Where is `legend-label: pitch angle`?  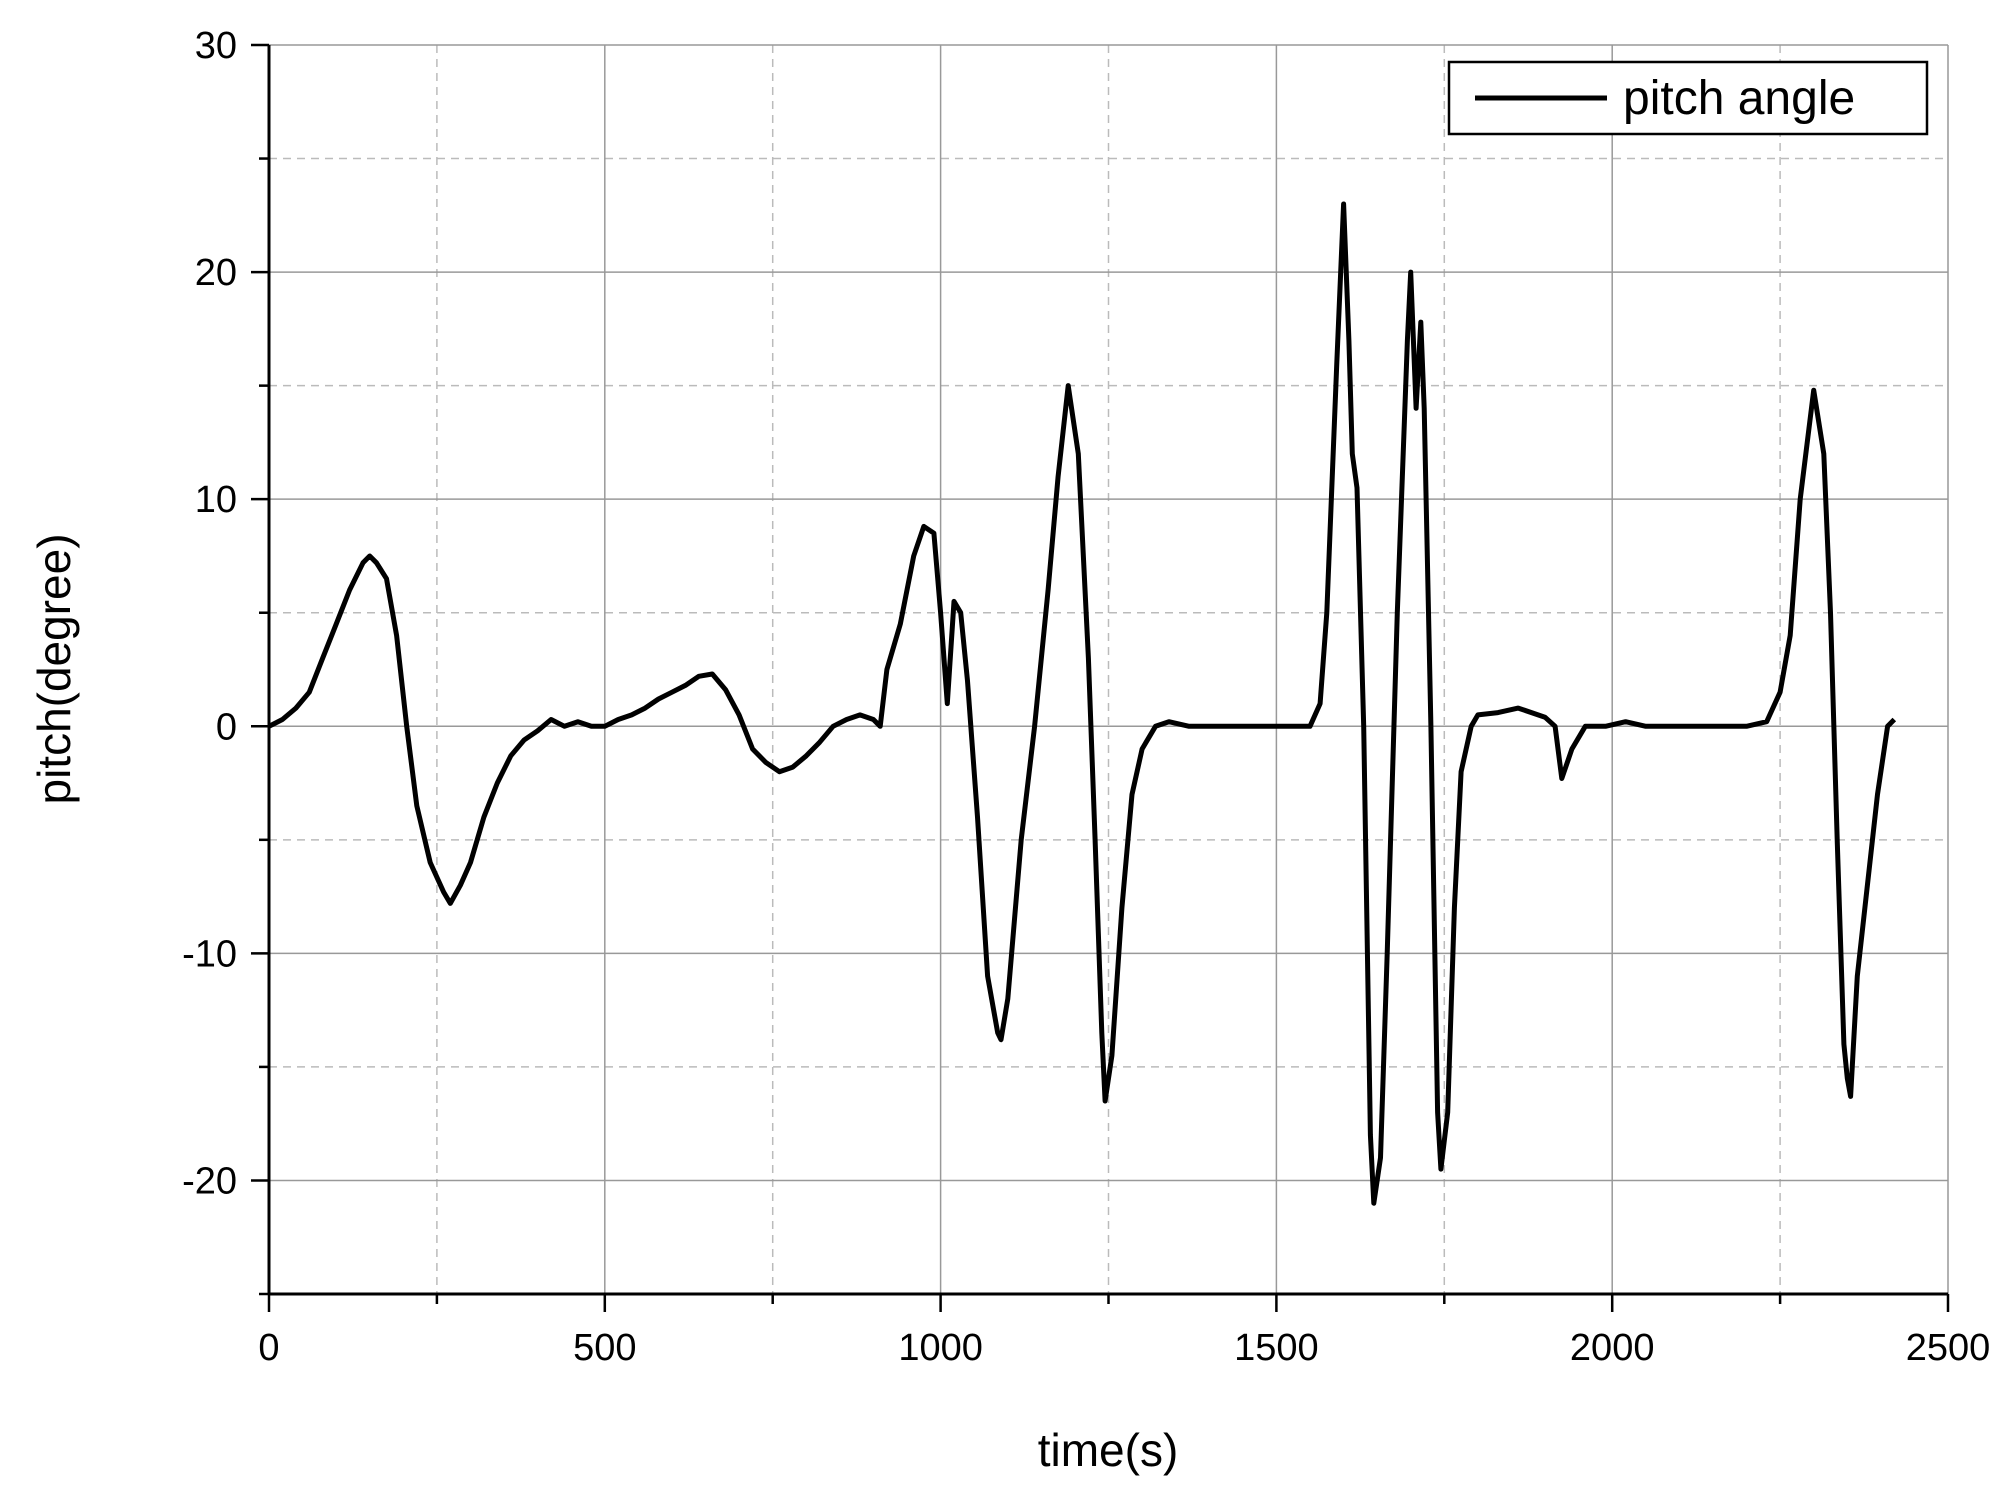
legend-label: pitch angle is located at coordinates (1739, 98).